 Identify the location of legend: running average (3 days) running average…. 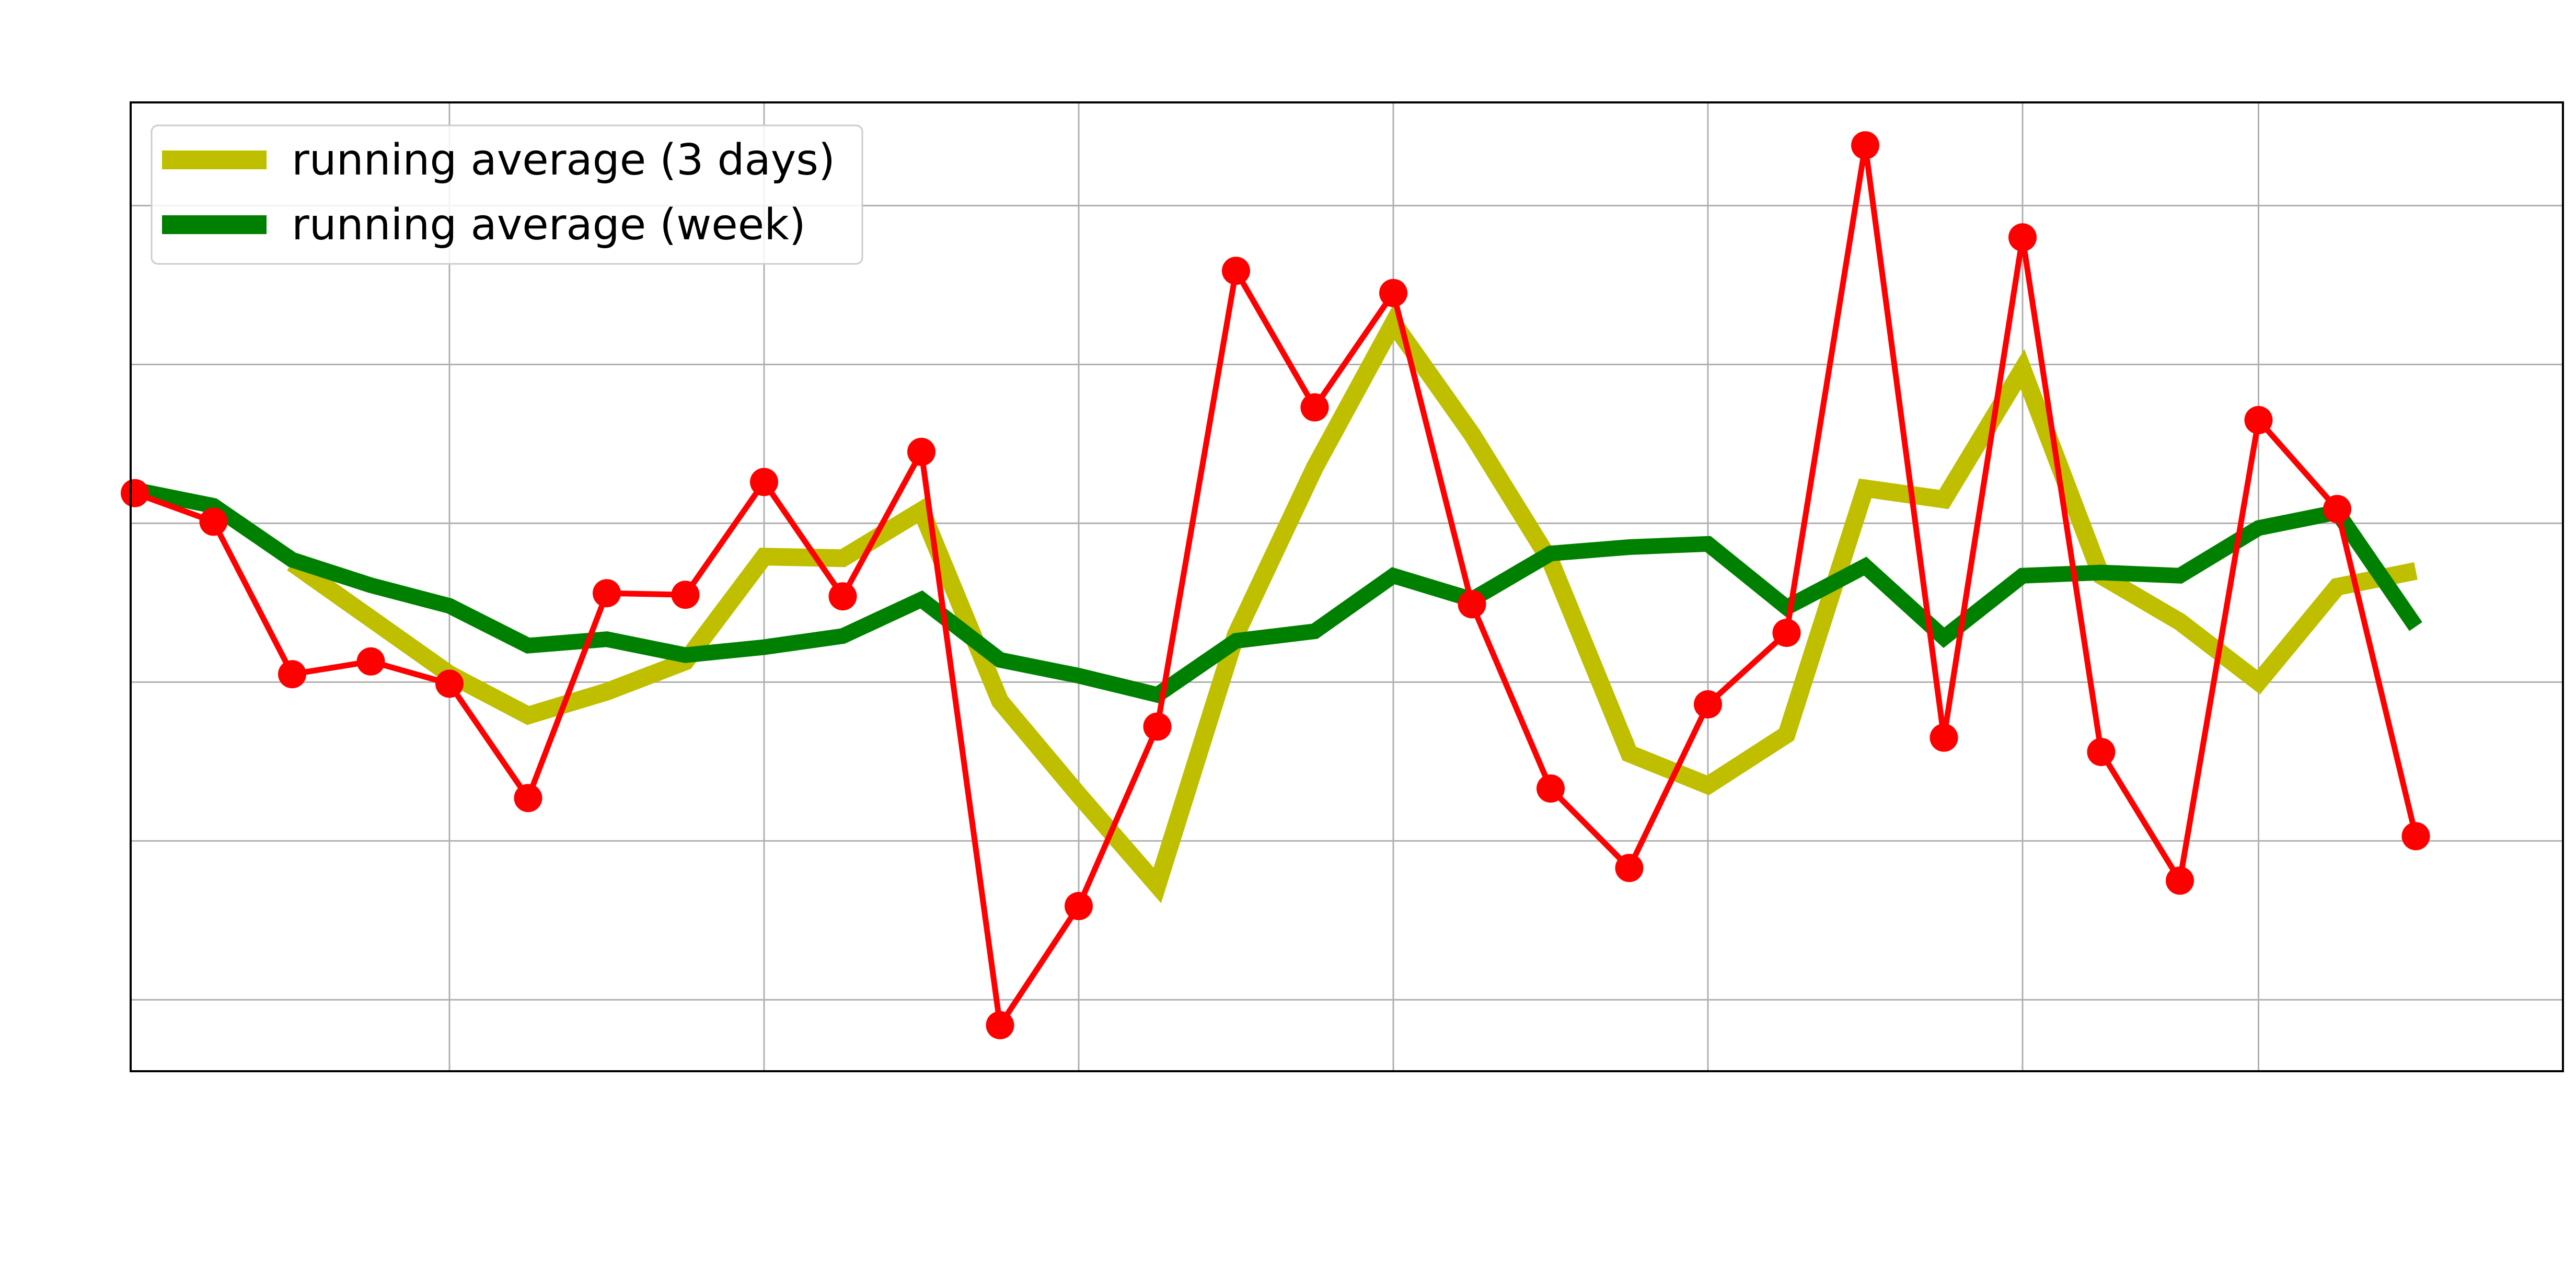
(507, 194).